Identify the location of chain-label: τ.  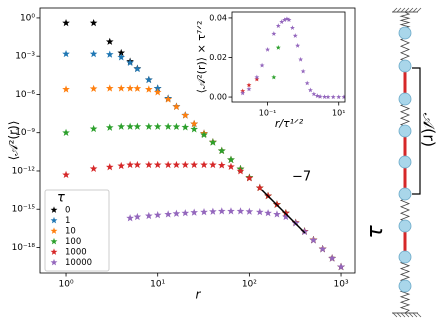
(375, 232).